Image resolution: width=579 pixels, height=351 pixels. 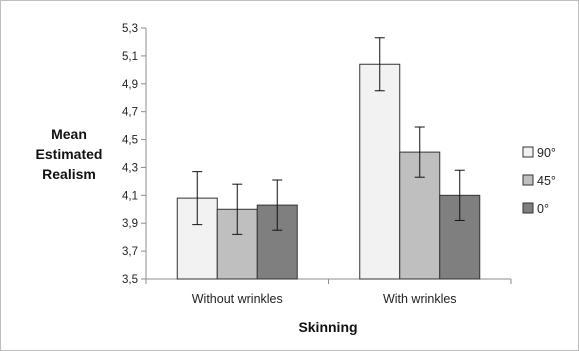 I want to click on y-ticks: 3,5 3,7 3,9 4,1 4,3 4,5 4,7 4,9 5,1 5,3, so click(x=134, y=154).